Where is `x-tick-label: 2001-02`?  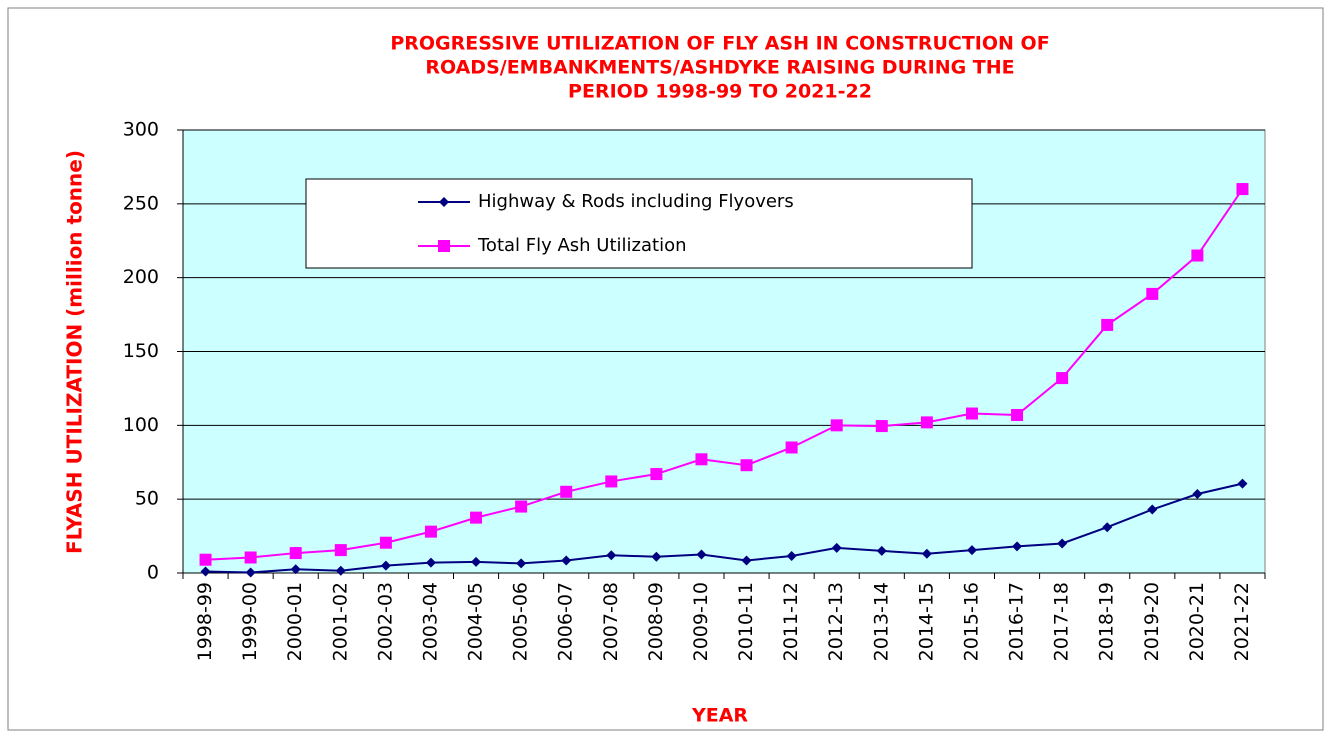 x-tick-label: 2001-02 is located at coordinates (340, 621).